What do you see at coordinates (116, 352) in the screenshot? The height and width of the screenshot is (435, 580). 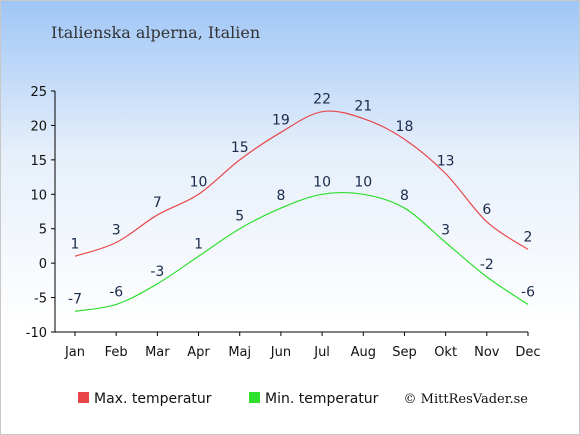 I see `x-tick-label: Feb` at bounding box center [116, 352].